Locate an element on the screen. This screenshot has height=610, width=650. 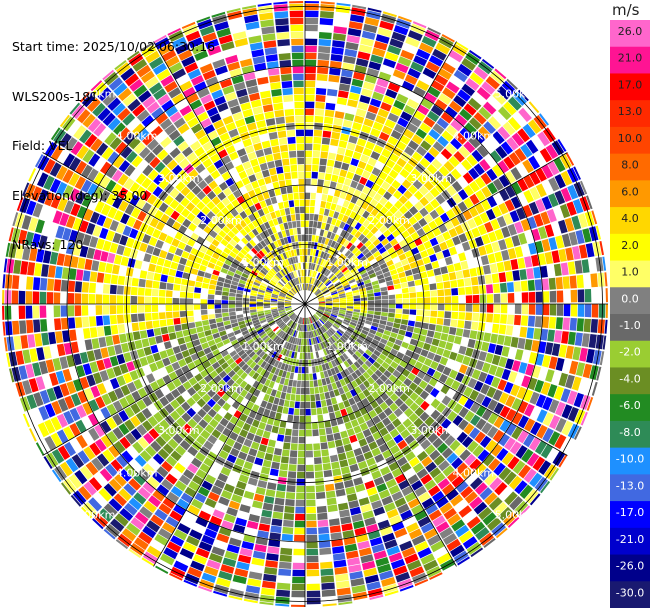
colorbar-tick-label: -1.0 is located at coordinates (629, 325).